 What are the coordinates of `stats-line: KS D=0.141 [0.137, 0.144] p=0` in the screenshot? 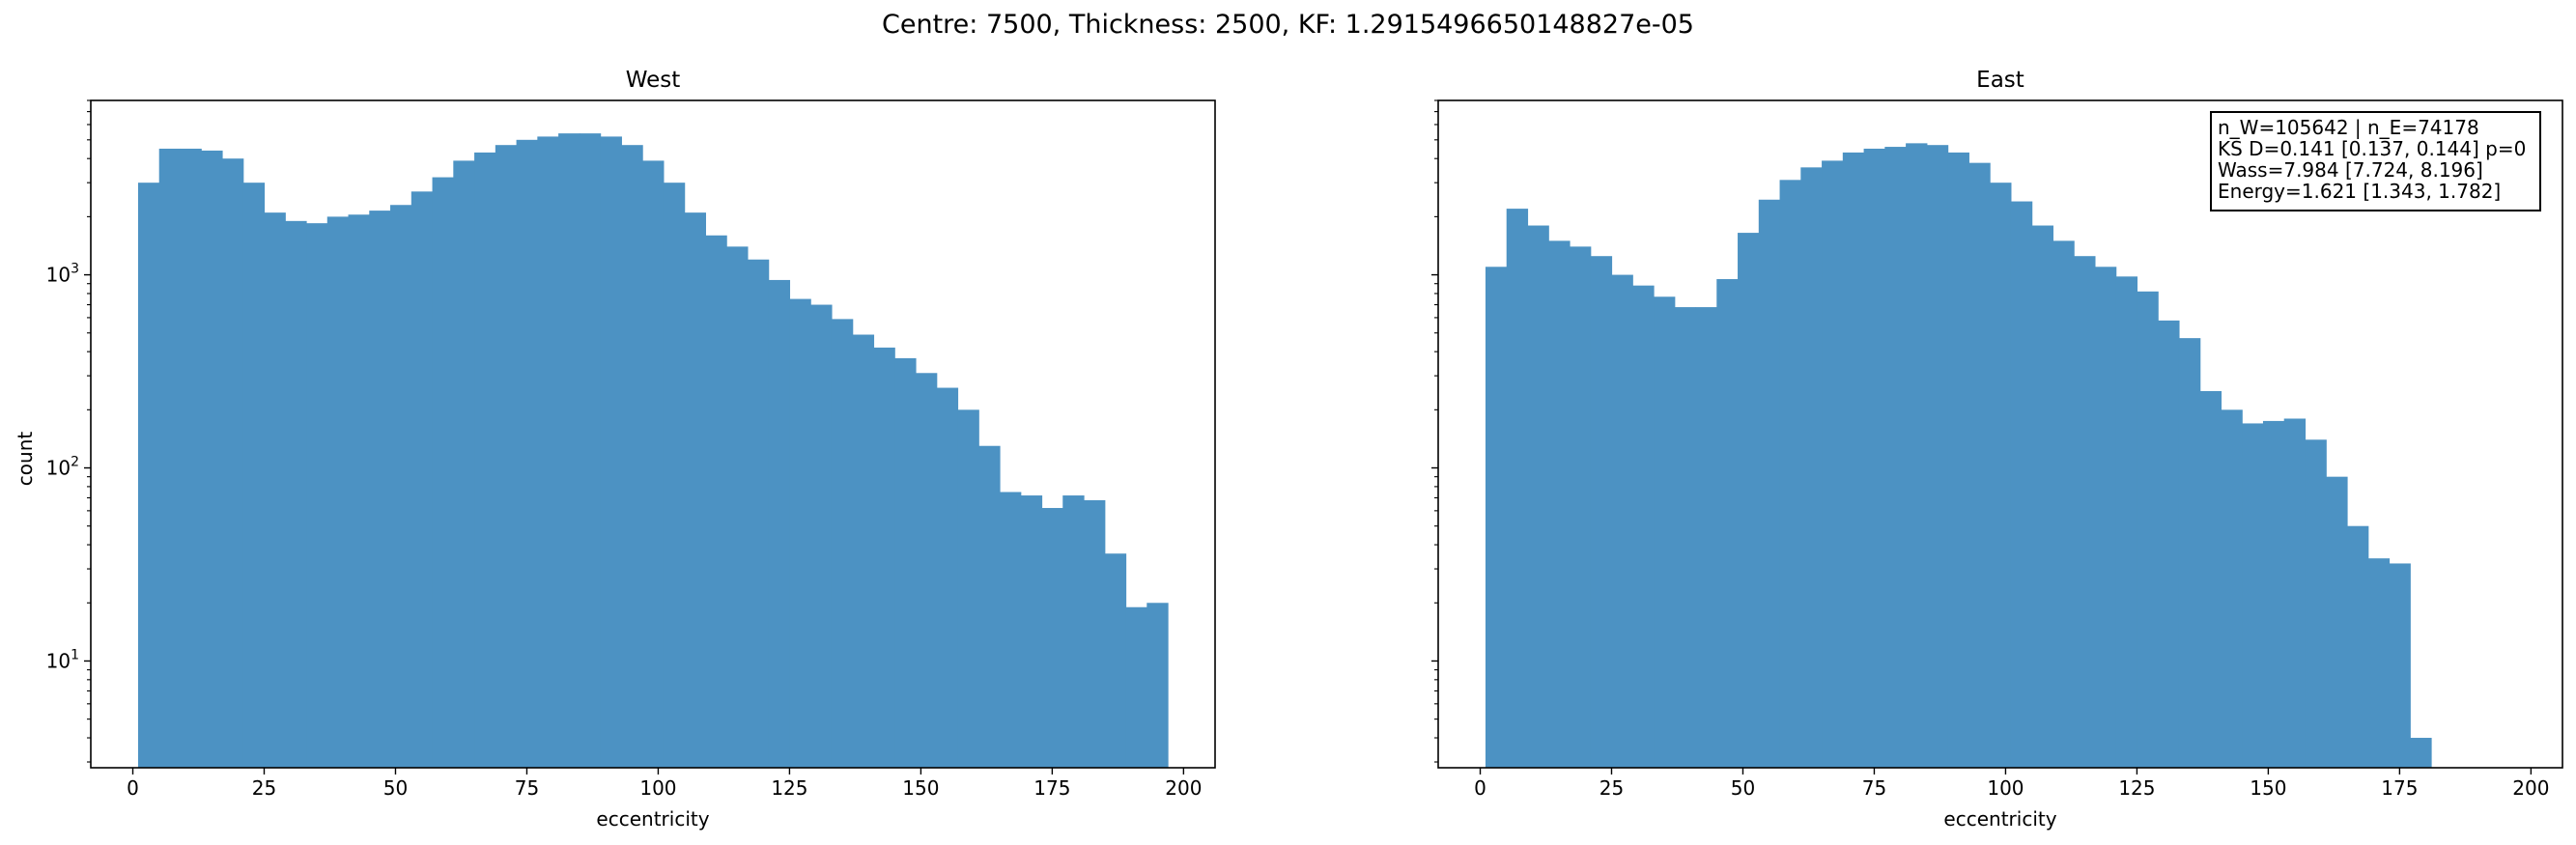 It's located at (2372, 148).